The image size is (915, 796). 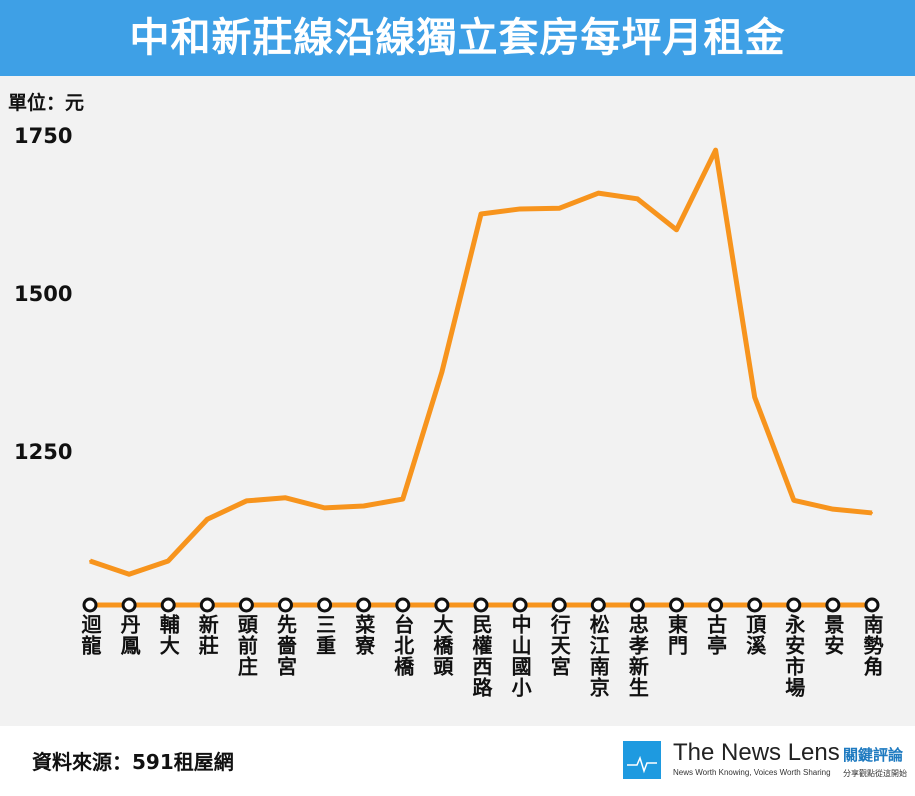 I want to click on station-label: 南勢角, so click(x=872, y=645).